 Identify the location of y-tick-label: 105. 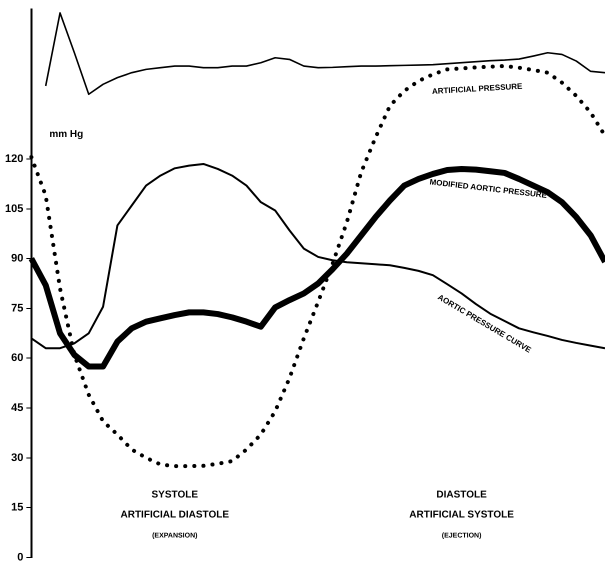
(14, 208).